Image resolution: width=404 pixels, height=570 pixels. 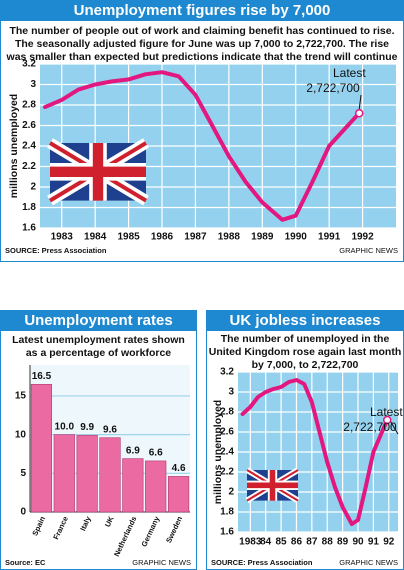 I want to click on x-tick-label: Netherlands, so click(x=125, y=536).